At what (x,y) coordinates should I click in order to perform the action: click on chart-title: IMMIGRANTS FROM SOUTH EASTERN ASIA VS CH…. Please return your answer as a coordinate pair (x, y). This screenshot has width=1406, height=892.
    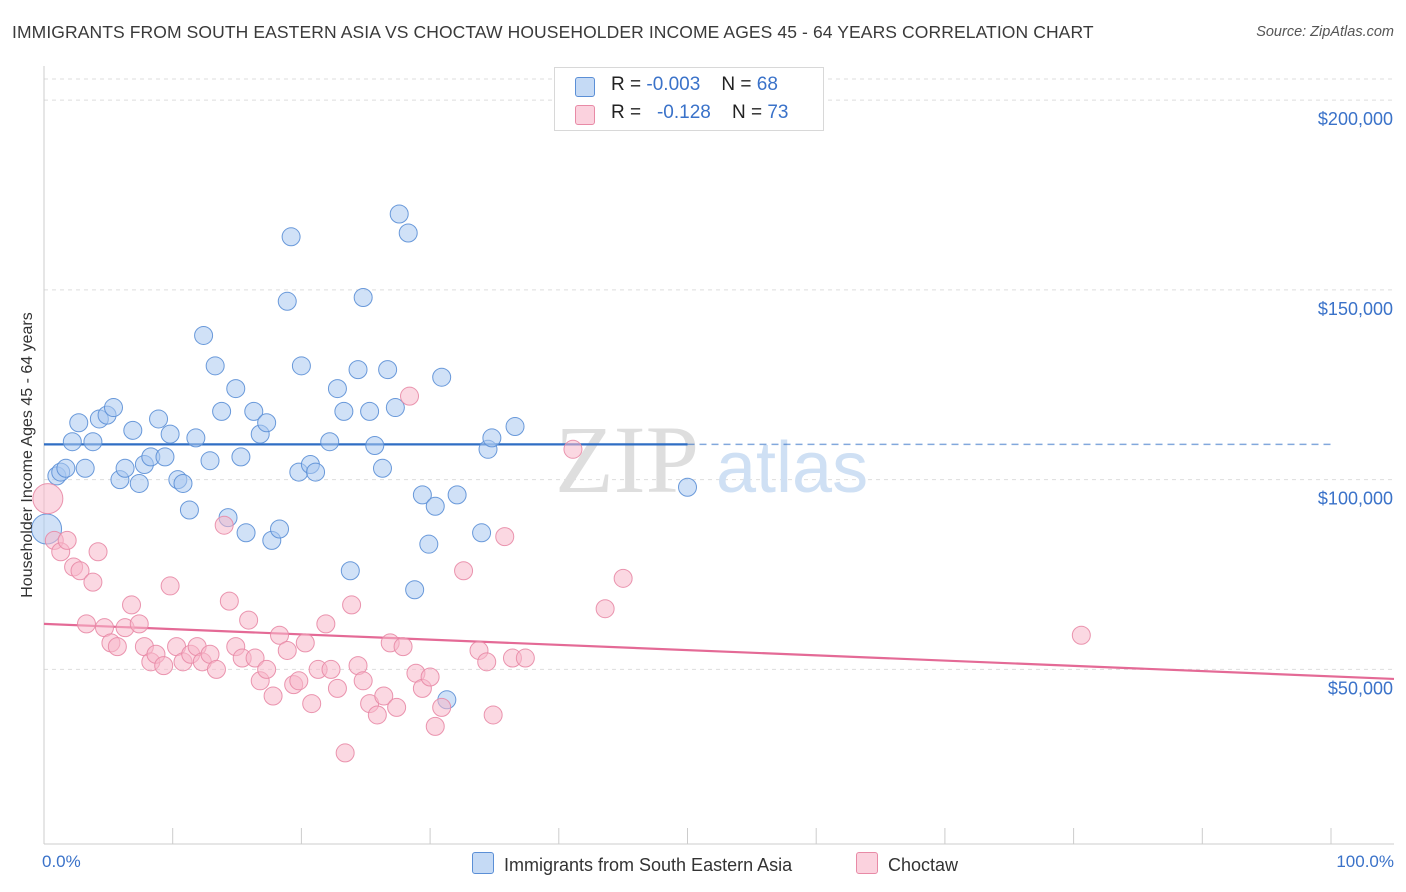
    Looking at the image, I should click on (553, 32).